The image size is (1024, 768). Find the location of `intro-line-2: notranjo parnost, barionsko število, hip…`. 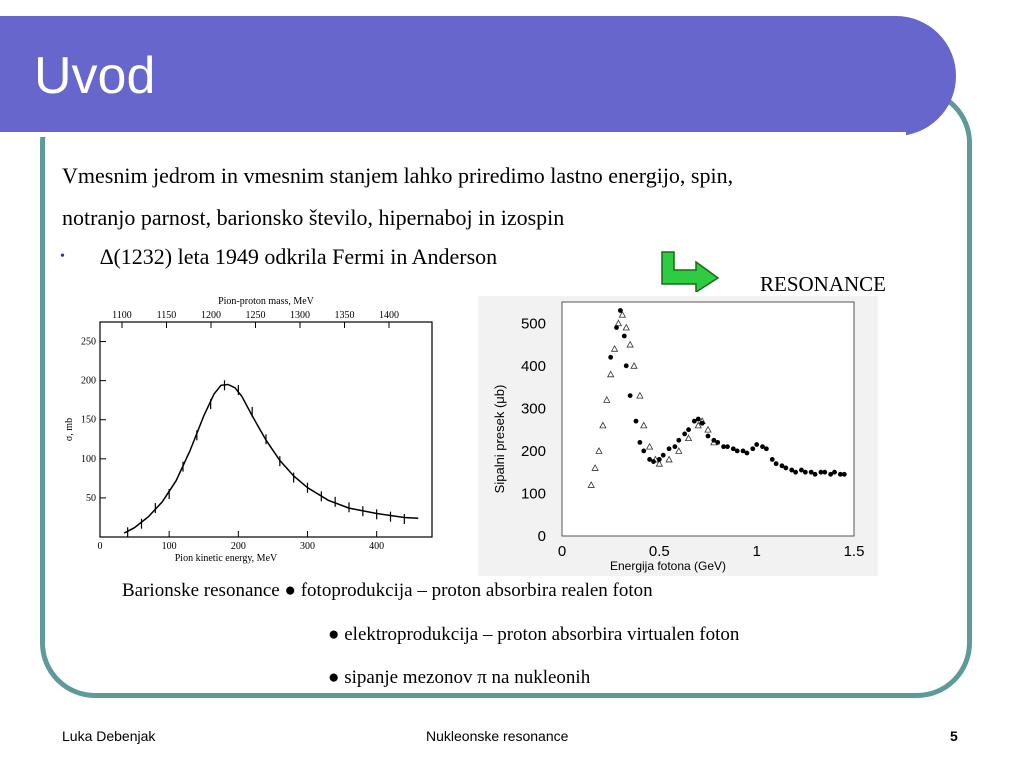

intro-line-2: notranjo parnost, barionsko število, hip… is located at coordinates (313, 217).